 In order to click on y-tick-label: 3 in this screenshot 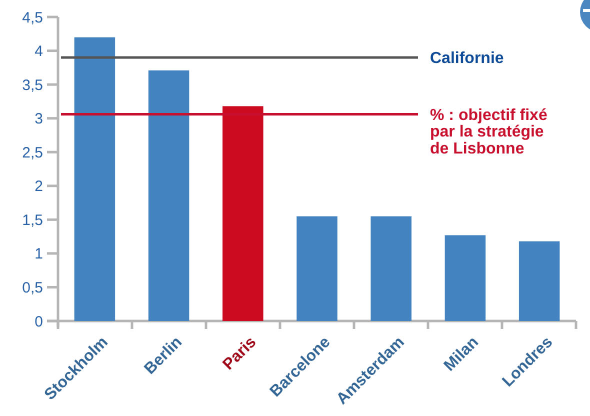, I will do `click(38, 119)`.